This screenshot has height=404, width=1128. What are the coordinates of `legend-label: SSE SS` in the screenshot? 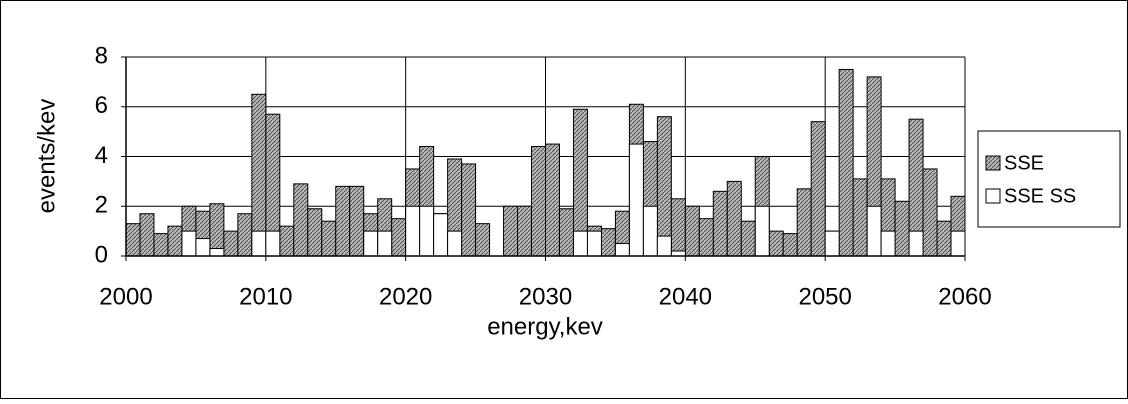 It's located at (1040, 196).